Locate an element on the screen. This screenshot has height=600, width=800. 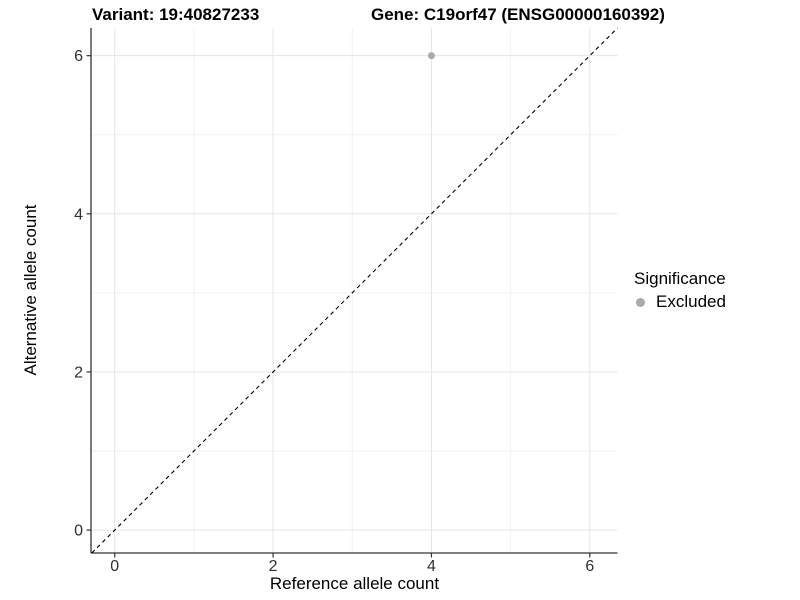
gene-title: Gene: C19orf47 (ENSG00000160392) is located at coordinates (518, 14).